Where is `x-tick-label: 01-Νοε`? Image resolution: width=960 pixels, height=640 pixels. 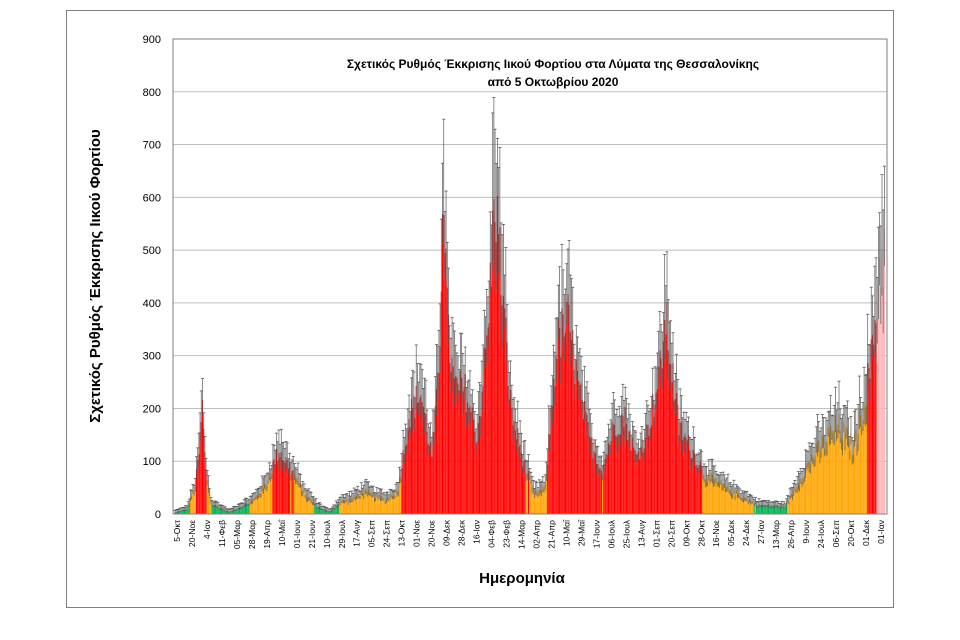
x-tick-label: 01-Νοε is located at coordinates (417, 533).